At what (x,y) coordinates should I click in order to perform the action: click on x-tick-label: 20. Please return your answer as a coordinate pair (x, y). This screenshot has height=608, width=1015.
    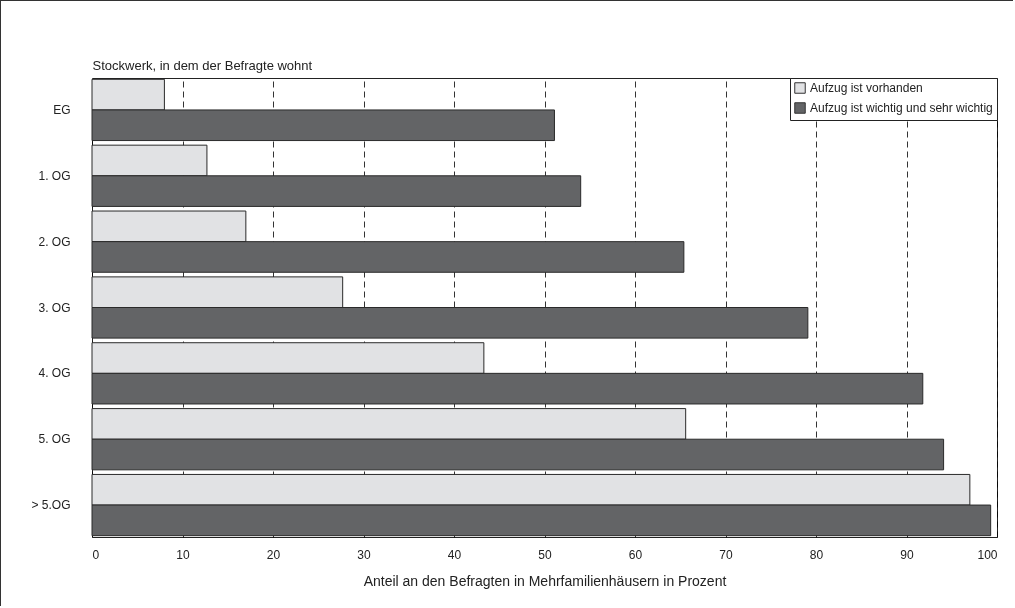
    Looking at the image, I should click on (273, 554).